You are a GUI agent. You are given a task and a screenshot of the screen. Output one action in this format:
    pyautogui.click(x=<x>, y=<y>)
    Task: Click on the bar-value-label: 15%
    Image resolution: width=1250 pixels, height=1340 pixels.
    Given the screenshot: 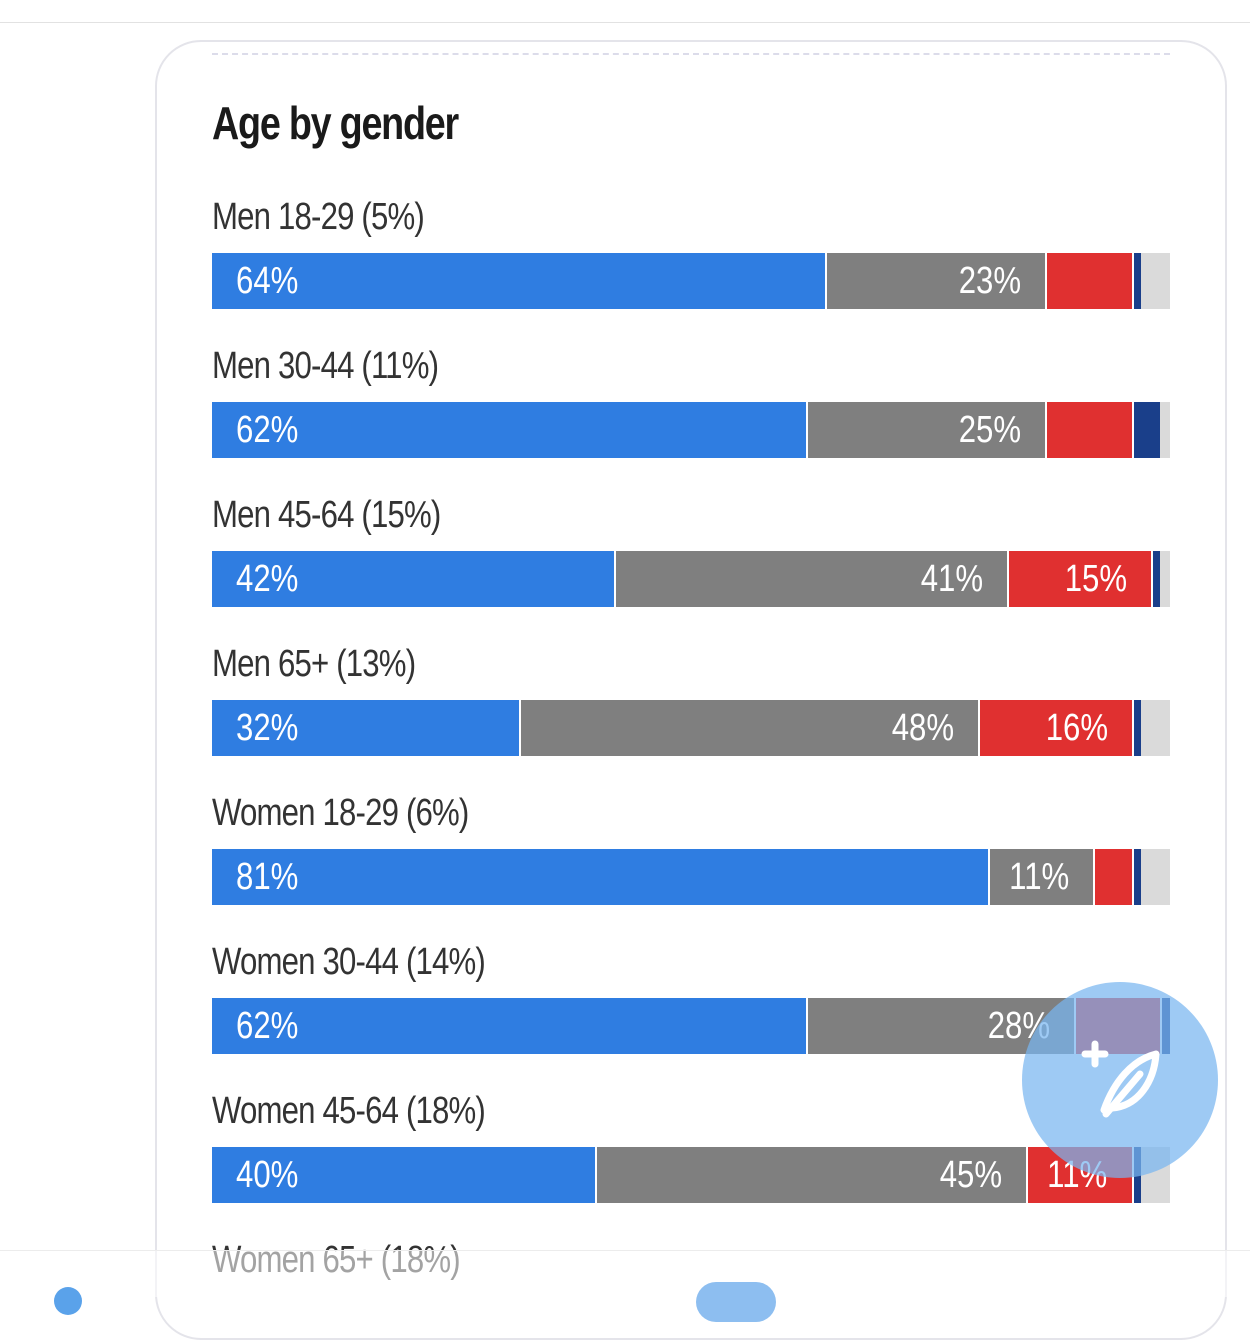 What is the action you would take?
    pyautogui.click(x=1095, y=579)
    